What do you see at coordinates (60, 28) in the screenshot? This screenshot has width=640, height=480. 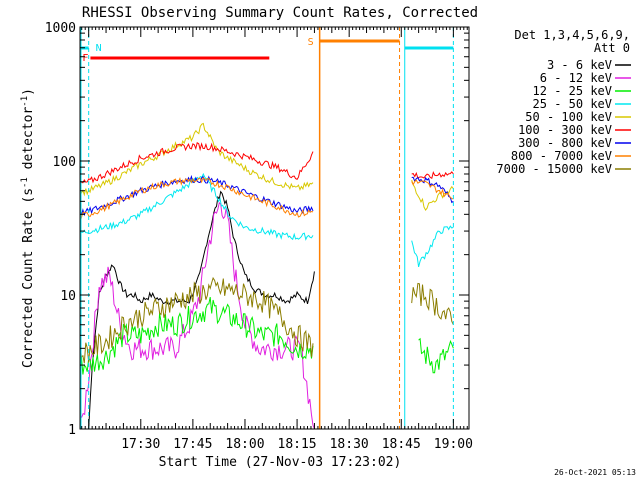 I see `y-tick-label-3: 1000` at bounding box center [60, 28].